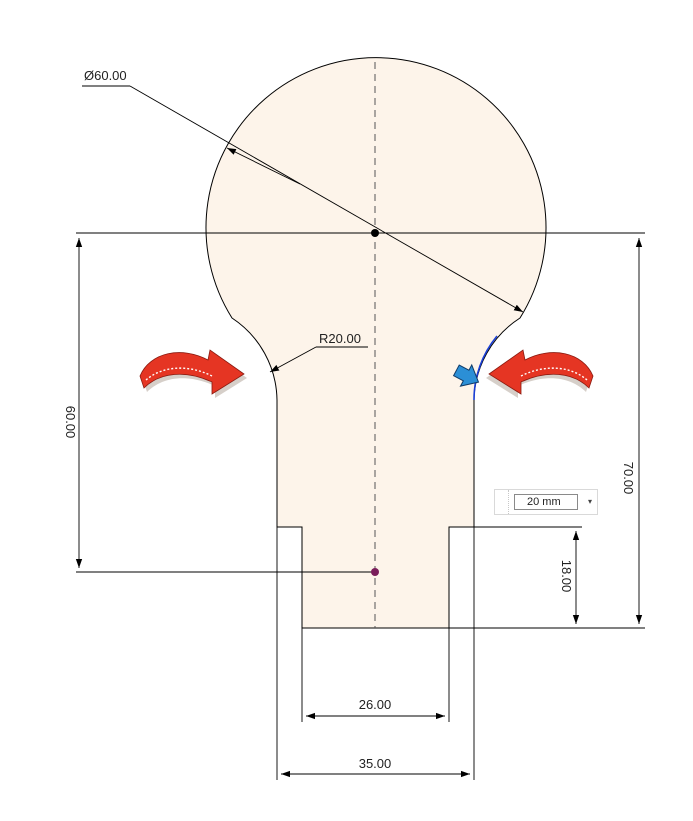 This screenshot has width=693, height=821. I want to click on dimension-input-box: ▾, so click(546, 502).